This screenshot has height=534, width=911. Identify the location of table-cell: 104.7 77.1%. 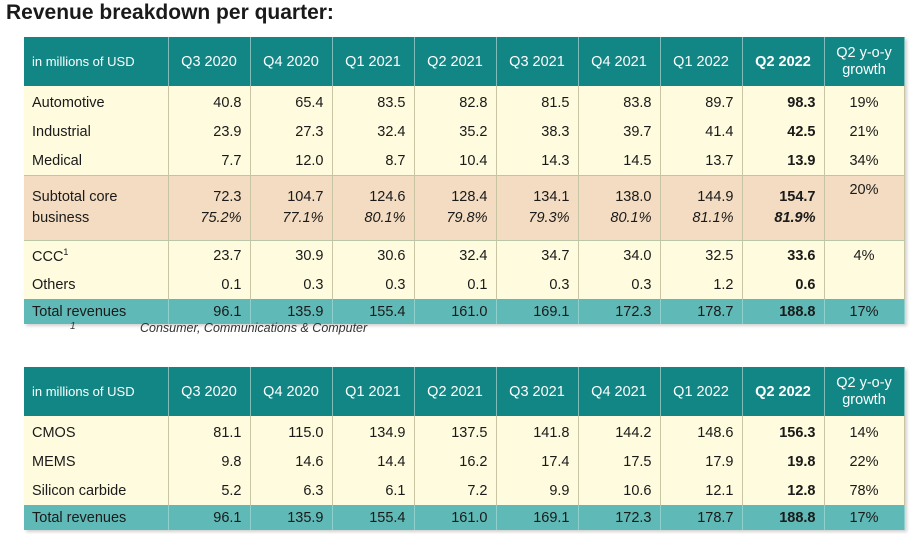
(291, 208).